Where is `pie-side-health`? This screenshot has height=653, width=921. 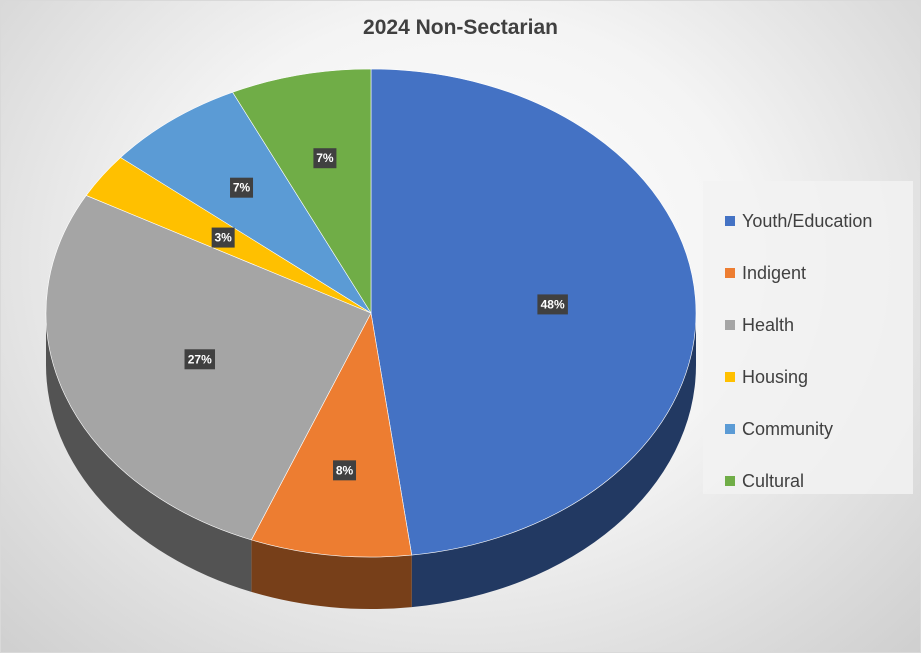 pie-side-health is located at coordinates (149, 452).